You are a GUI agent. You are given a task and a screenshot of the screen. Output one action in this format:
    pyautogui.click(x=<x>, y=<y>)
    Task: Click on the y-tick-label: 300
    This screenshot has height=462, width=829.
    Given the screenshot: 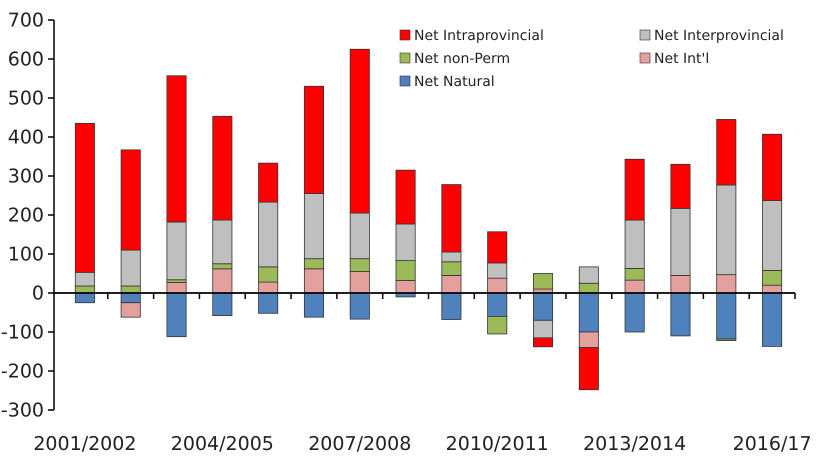 What is the action you would take?
    pyautogui.click(x=26, y=177)
    